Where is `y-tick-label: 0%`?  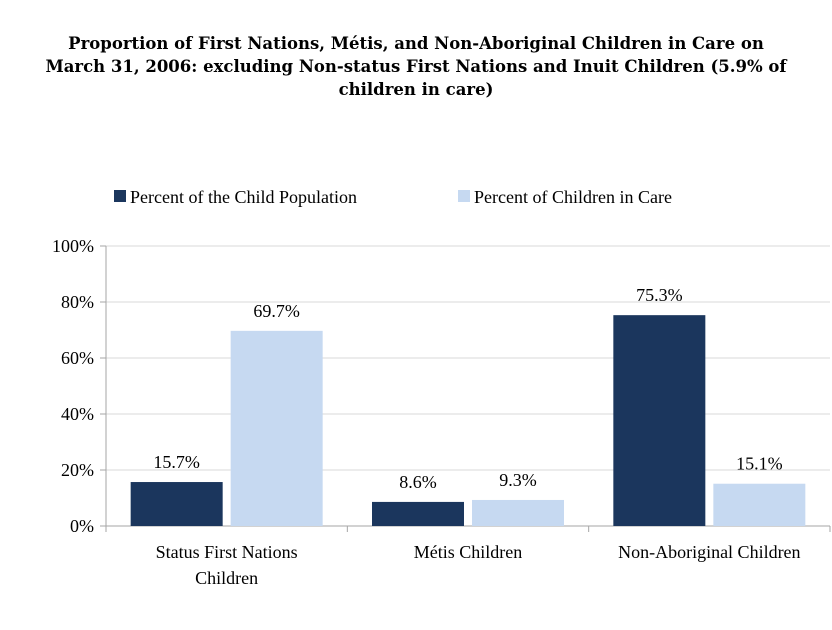
y-tick-label: 0% is located at coordinates (82, 526).